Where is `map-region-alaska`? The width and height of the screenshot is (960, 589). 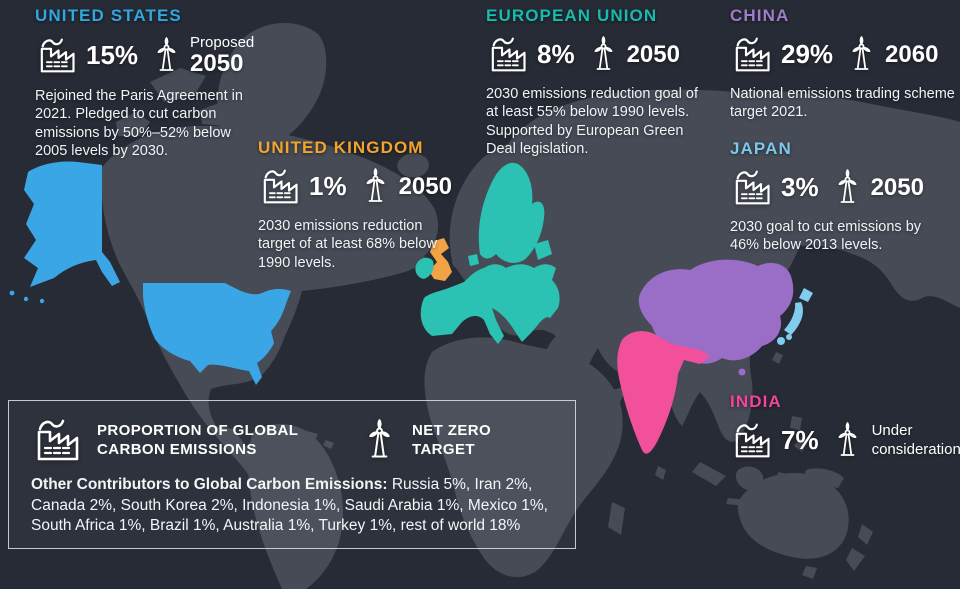
map-region-alaska is located at coordinates (72, 224).